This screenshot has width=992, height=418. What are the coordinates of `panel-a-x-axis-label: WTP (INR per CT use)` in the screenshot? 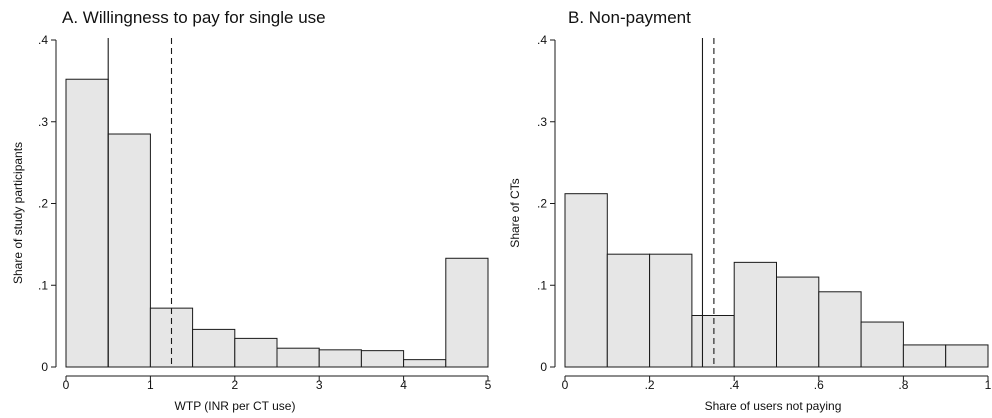 It's located at (235, 406).